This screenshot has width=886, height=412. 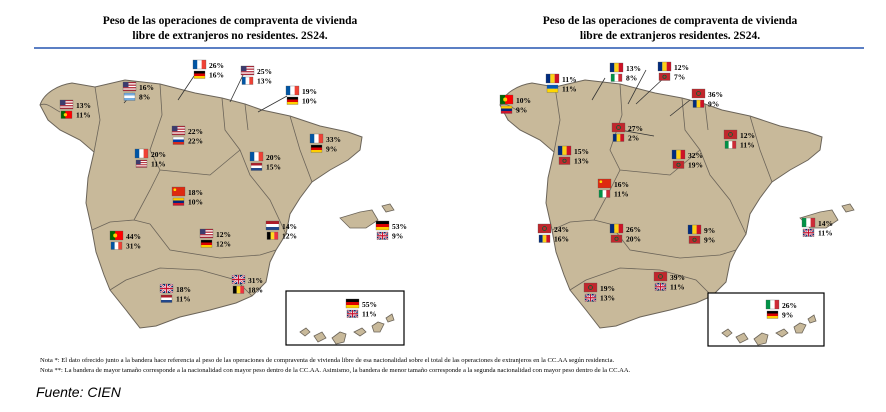 What do you see at coordinates (687, 159) in the screenshot?
I see `region-label-arag-n: 32%19%` at bounding box center [687, 159].